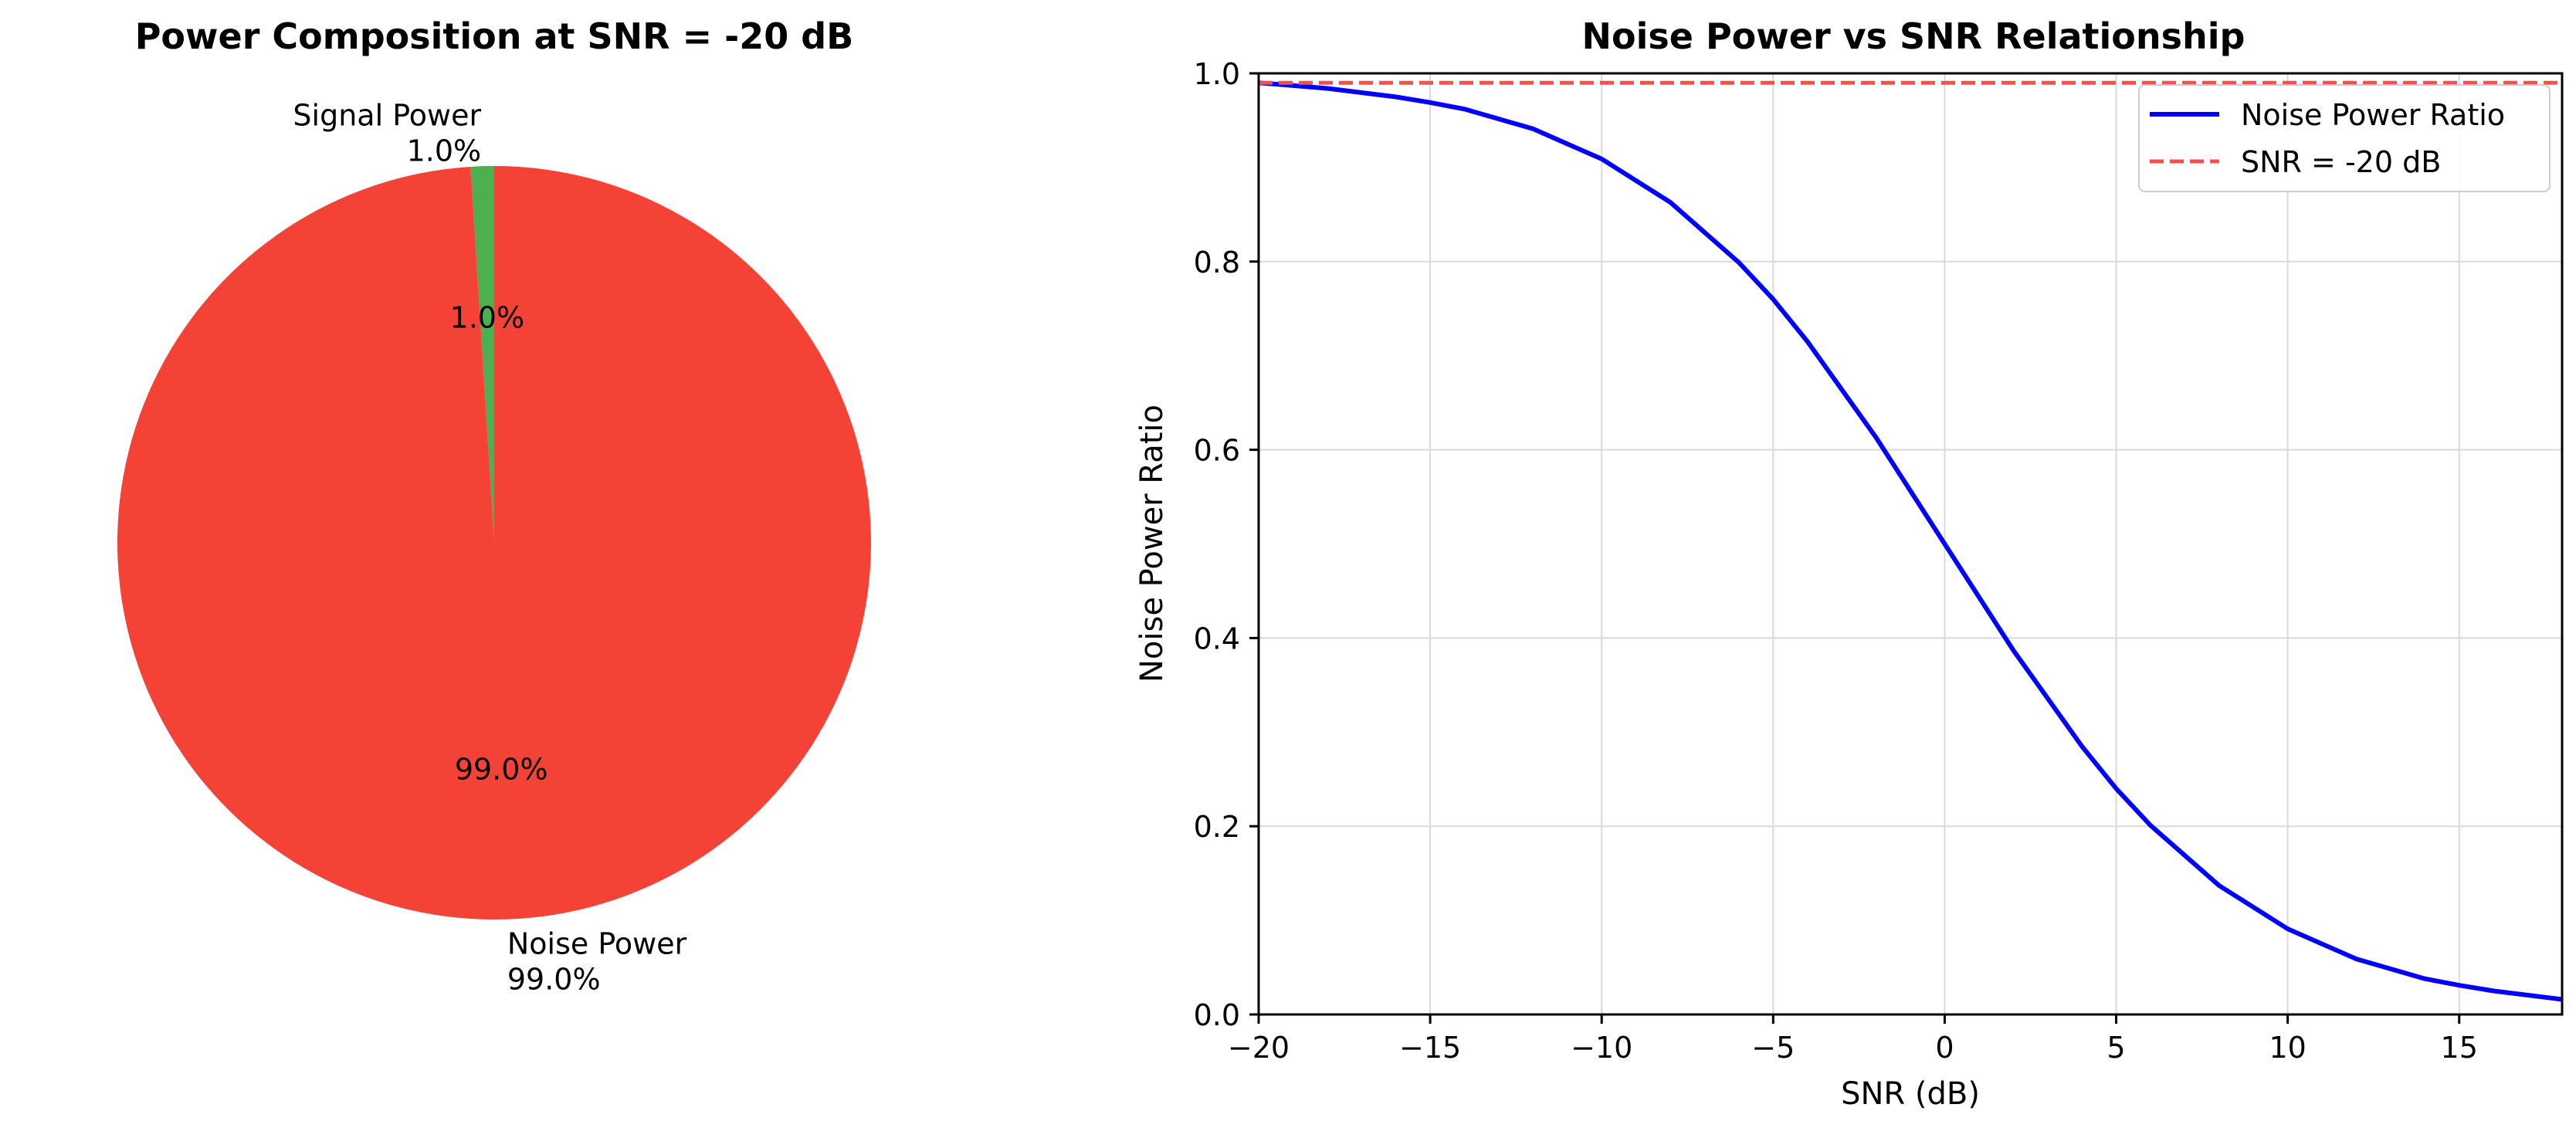 The width and height of the screenshot is (2576, 1138). What do you see at coordinates (554, 980) in the screenshot?
I see `pie-label-pct-noise-power: 99.0%` at bounding box center [554, 980].